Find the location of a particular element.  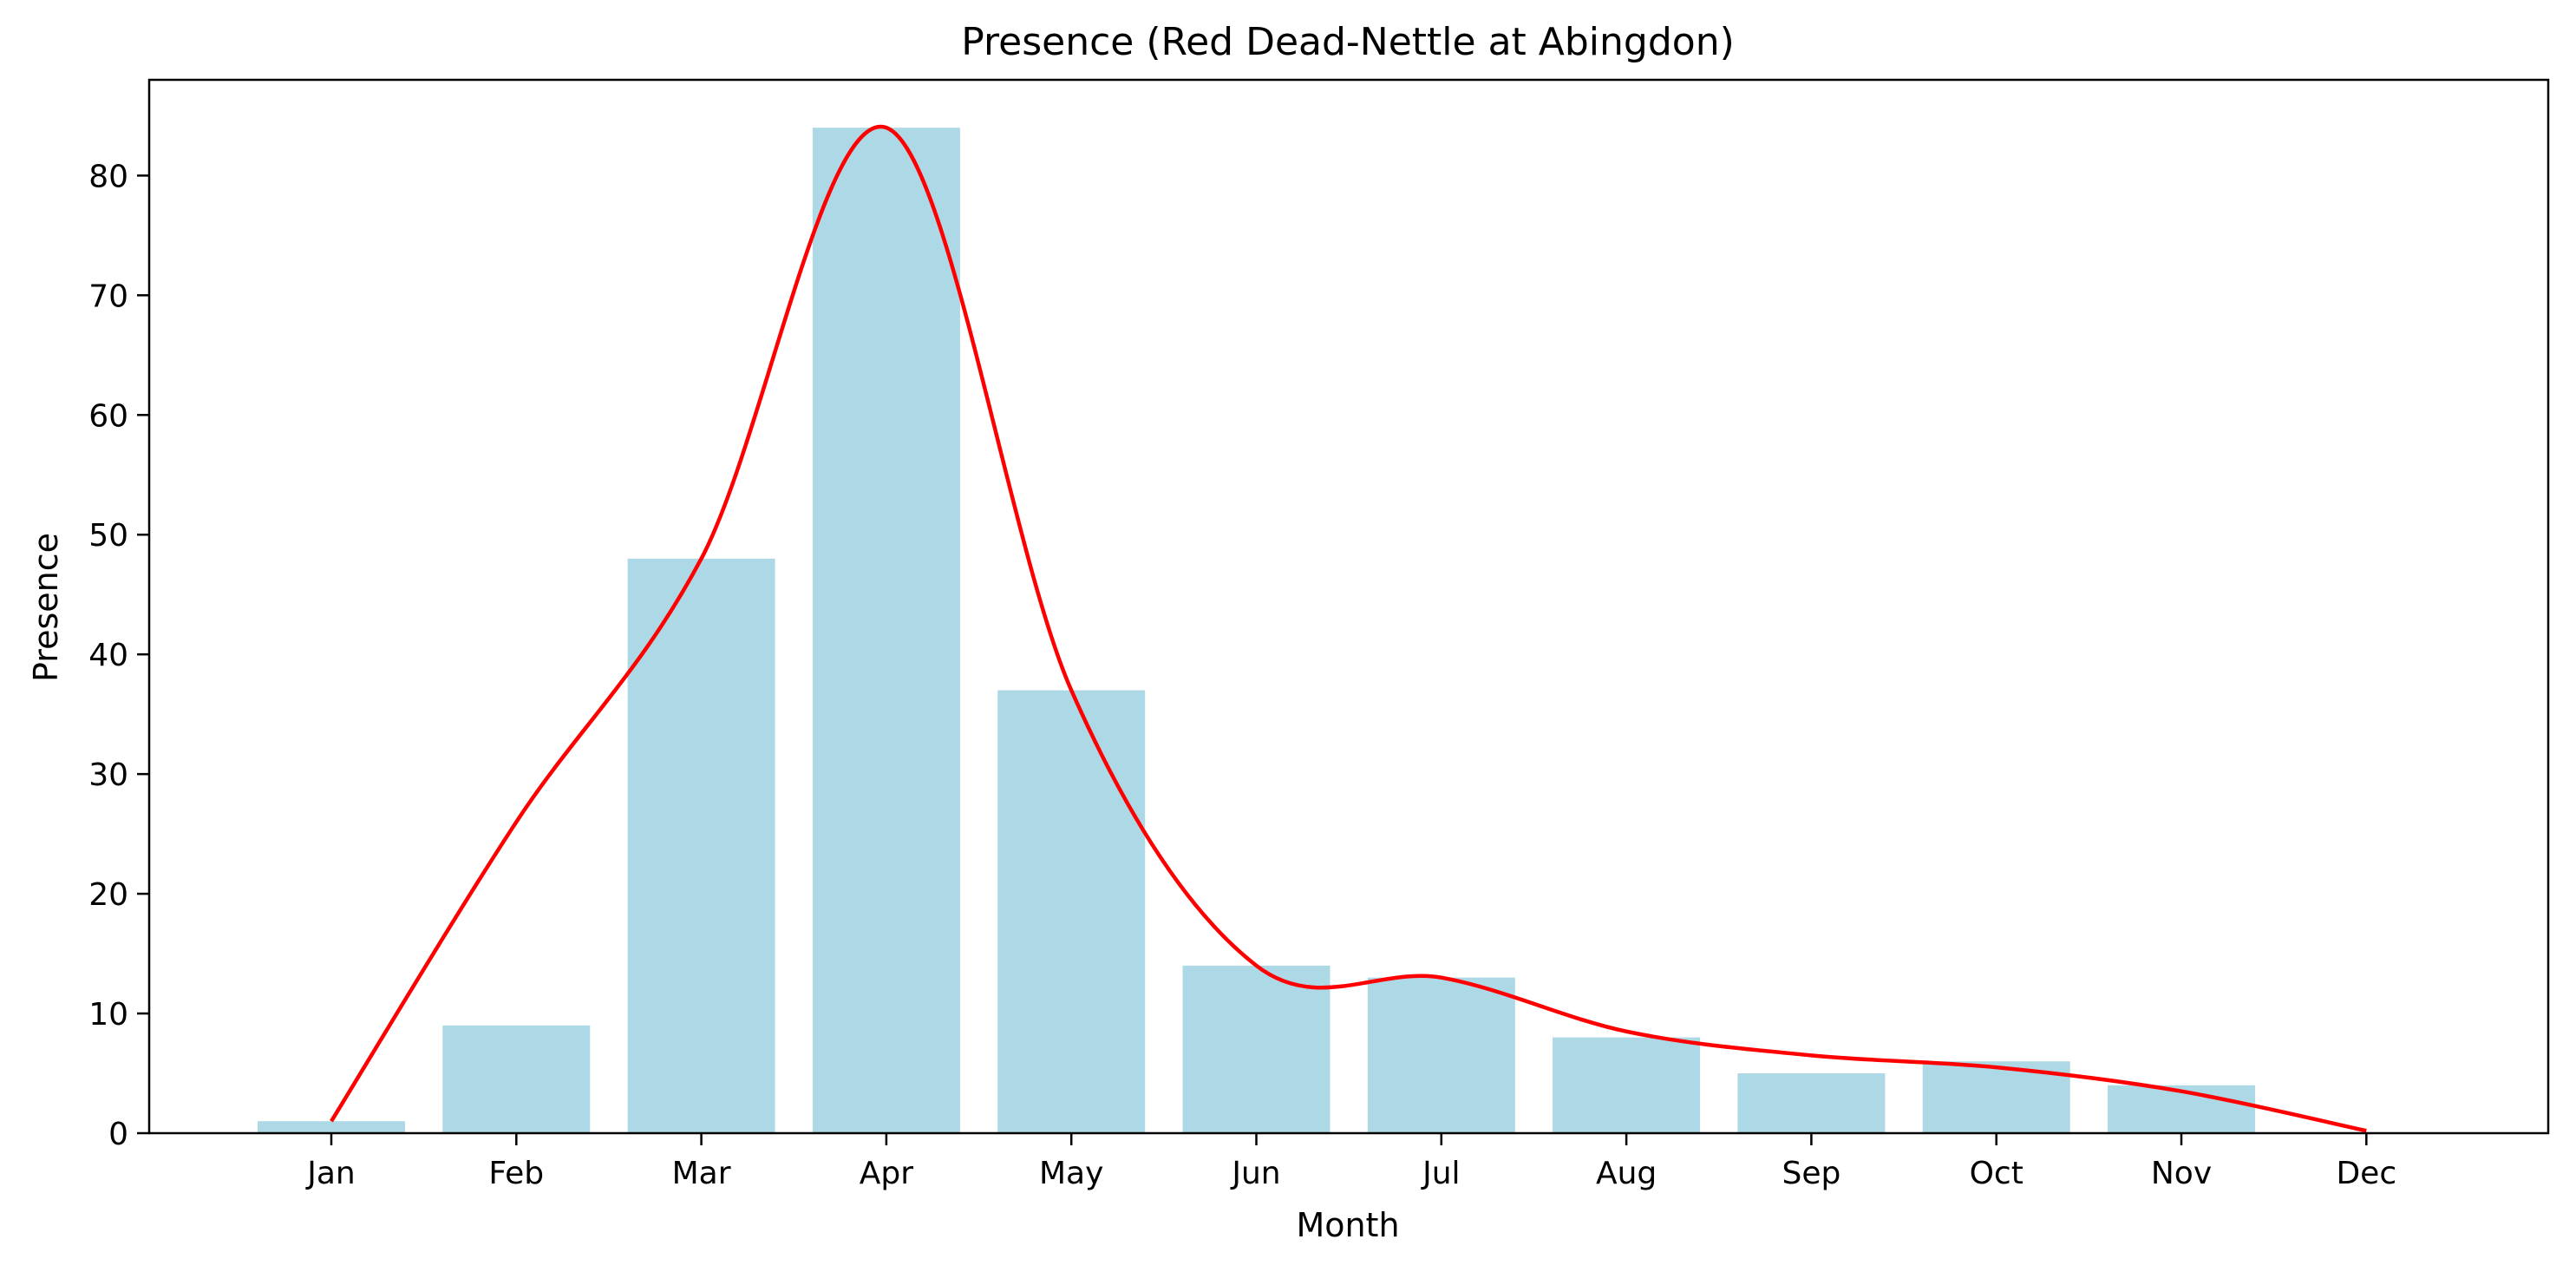

y-tick-label: 30 is located at coordinates (108, 775).